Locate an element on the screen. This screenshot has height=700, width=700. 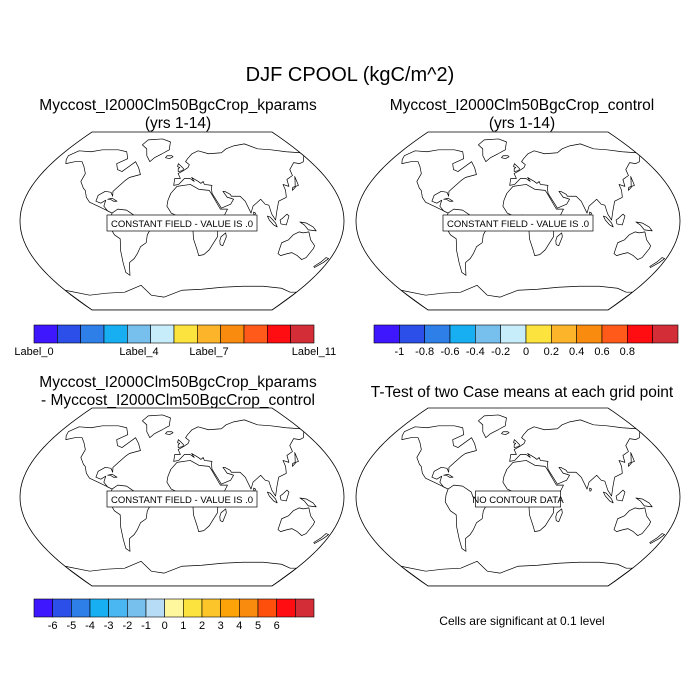
colorbar-label: Label_11 is located at coordinates (314, 352).